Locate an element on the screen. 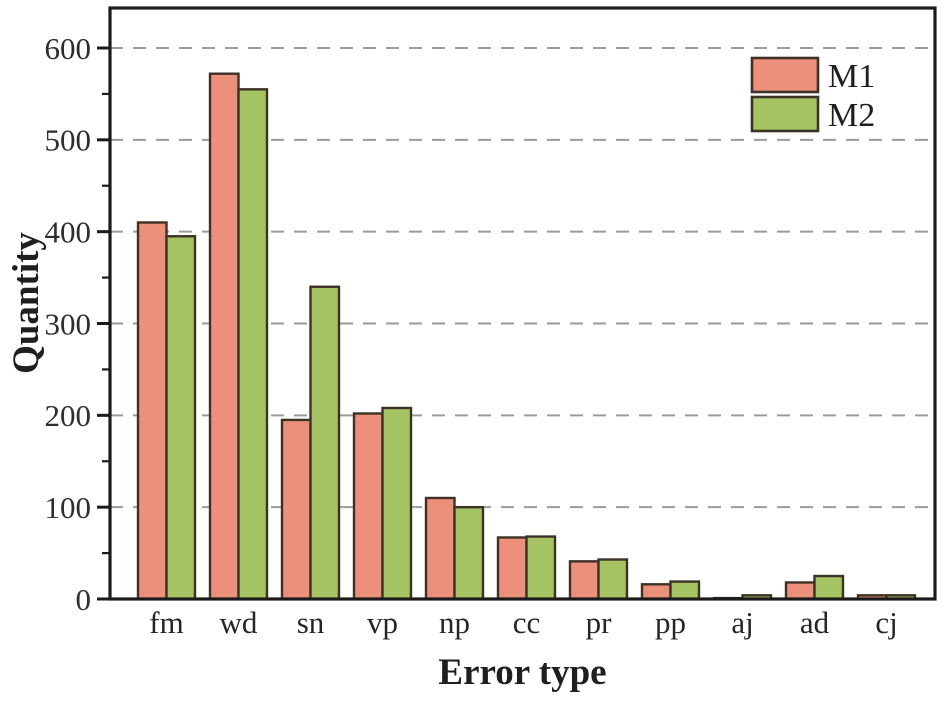 Image resolution: width=946 pixels, height=702 pixels. bar-ad-M2 is located at coordinates (829, 587).